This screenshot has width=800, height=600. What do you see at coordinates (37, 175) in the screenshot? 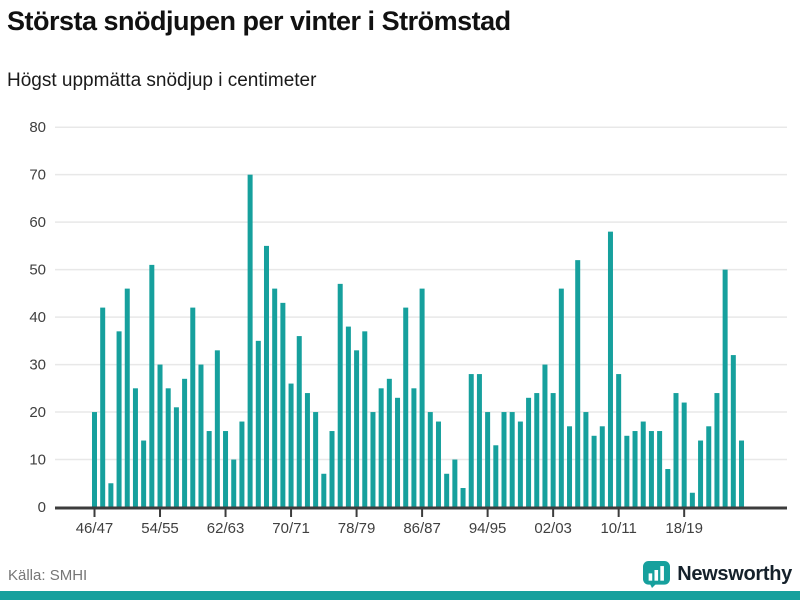
I see `y-tick-label: 70` at bounding box center [37, 175].